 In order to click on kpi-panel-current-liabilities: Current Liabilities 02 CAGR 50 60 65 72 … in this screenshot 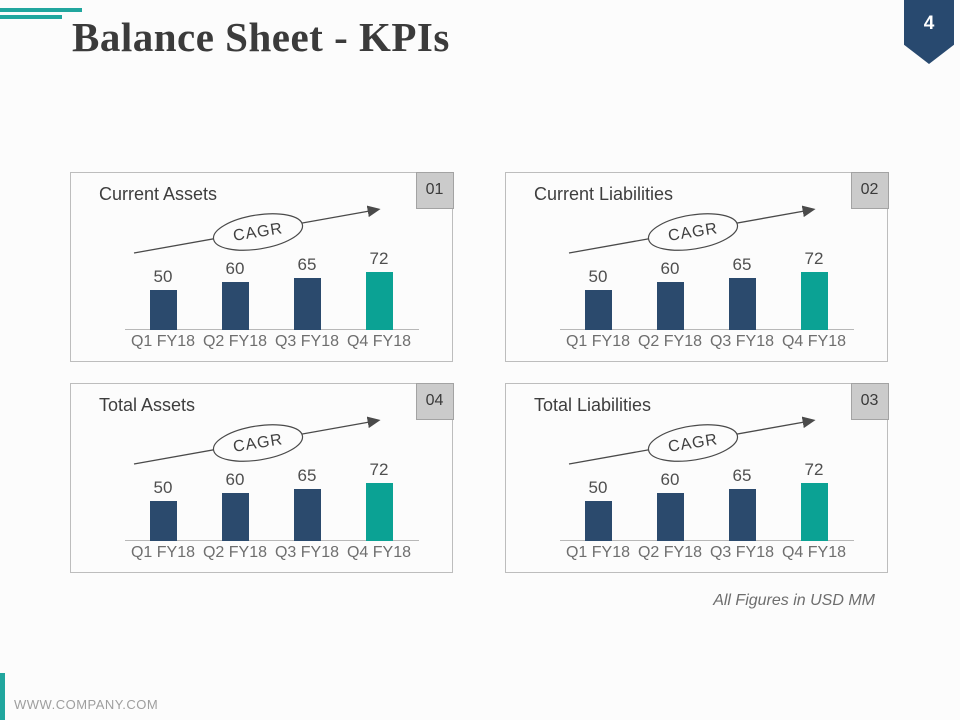, I will do `click(697, 266)`.